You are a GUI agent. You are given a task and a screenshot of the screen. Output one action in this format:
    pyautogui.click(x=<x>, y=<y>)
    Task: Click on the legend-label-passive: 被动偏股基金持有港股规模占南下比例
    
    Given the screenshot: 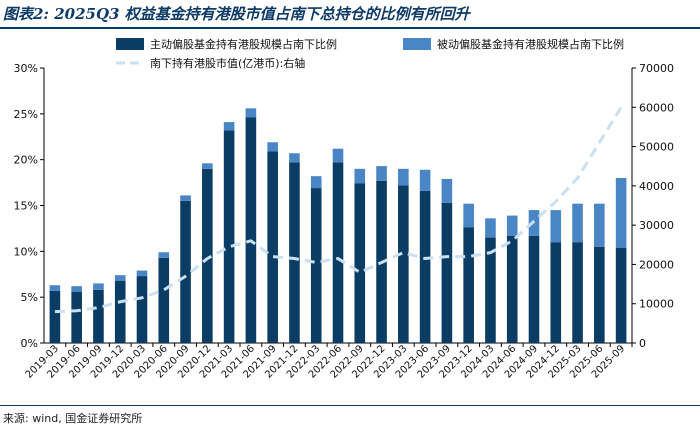 What is the action you would take?
    pyautogui.click(x=530, y=44)
    